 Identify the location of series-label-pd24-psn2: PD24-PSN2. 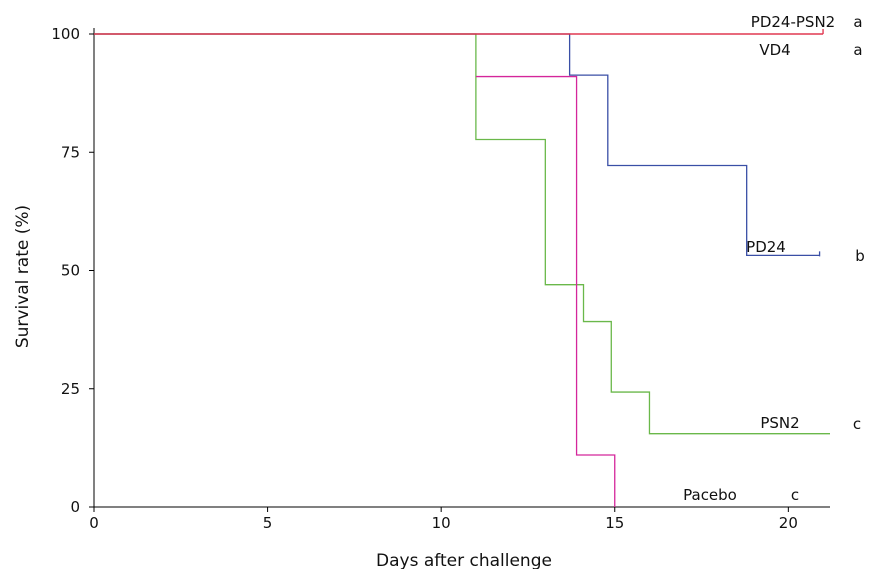
(793, 22).